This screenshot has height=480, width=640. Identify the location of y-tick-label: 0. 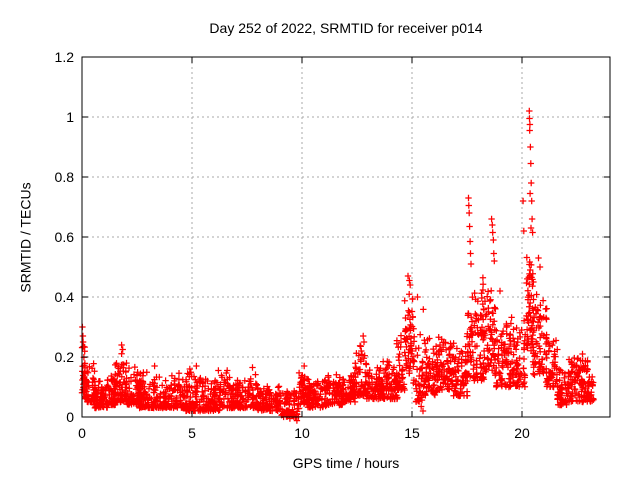
(70, 417).